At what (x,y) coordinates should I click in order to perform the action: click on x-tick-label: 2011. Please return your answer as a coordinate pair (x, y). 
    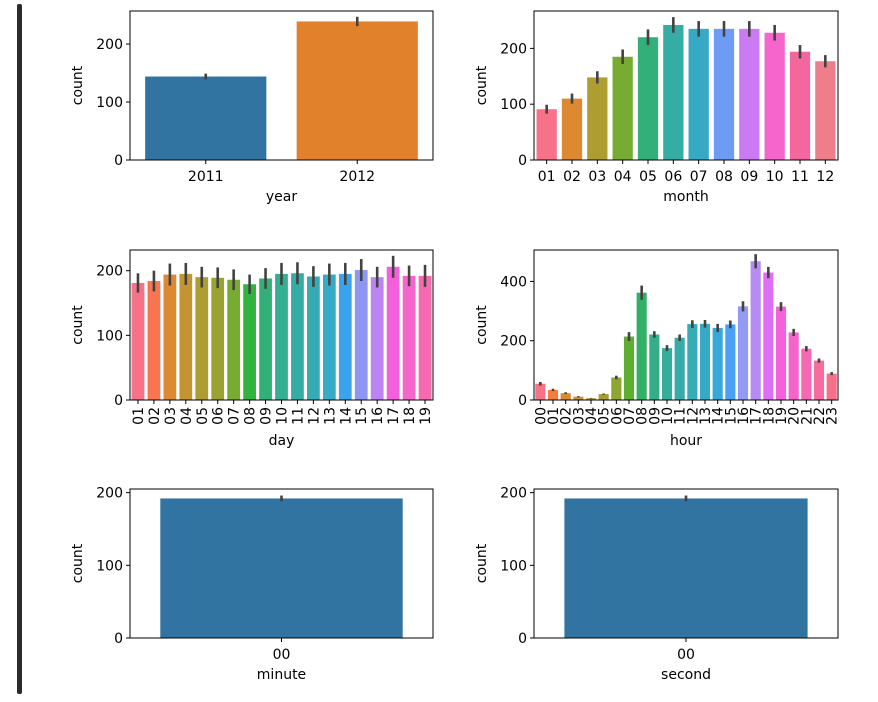
    Looking at the image, I should click on (206, 177).